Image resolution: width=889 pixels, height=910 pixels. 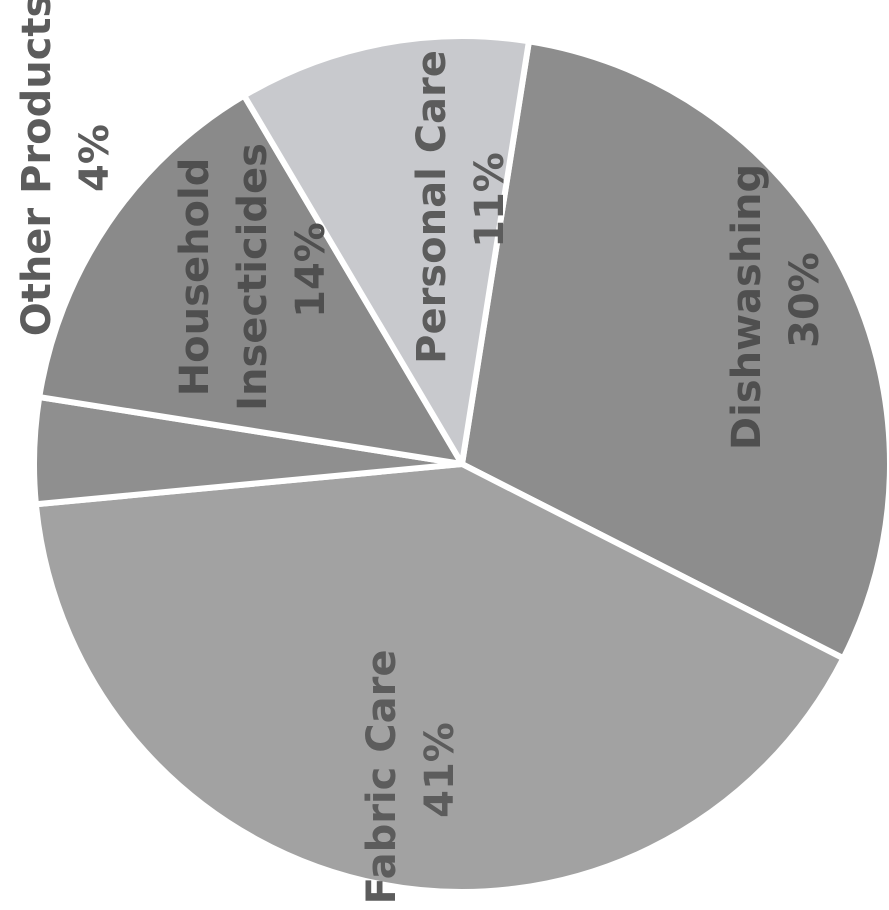 What do you see at coordinates (776, 300) in the screenshot?
I see `slice-label-dishwashing: Dishwashing 30%` at bounding box center [776, 300].